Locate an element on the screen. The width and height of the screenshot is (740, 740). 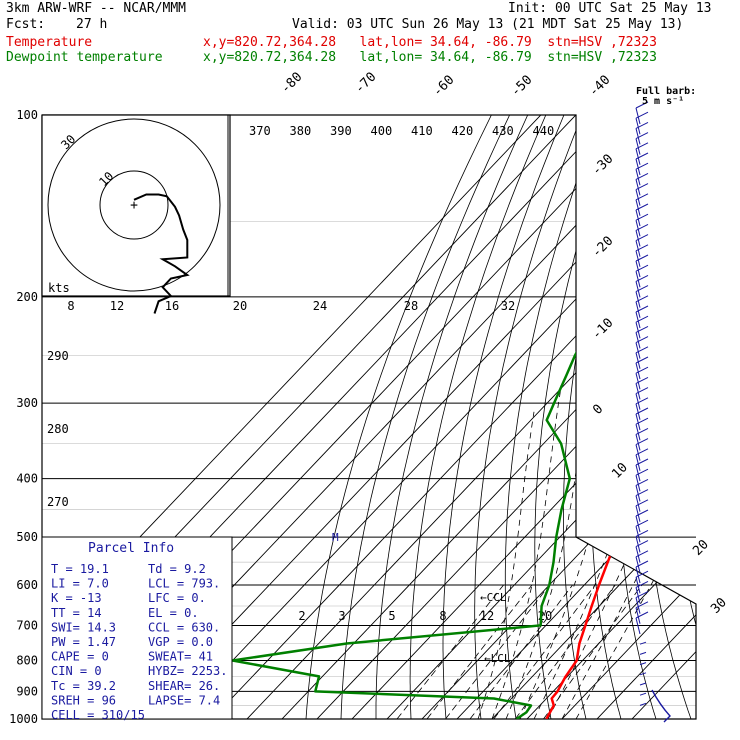
theta-label: 390 is located at coordinates (341, 131).